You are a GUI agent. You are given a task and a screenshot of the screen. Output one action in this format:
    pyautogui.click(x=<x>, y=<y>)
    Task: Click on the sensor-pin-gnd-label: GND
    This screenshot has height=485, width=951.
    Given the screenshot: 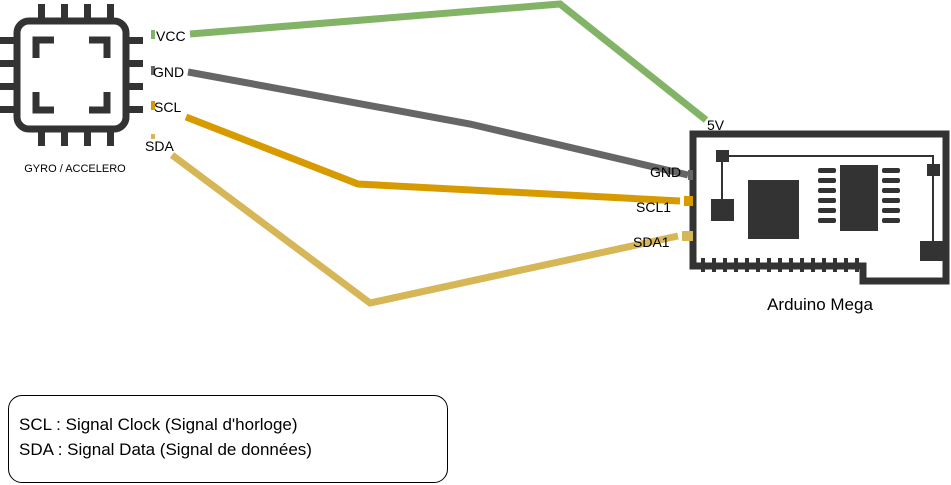 What is the action you would take?
    pyautogui.click(x=168, y=72)
    